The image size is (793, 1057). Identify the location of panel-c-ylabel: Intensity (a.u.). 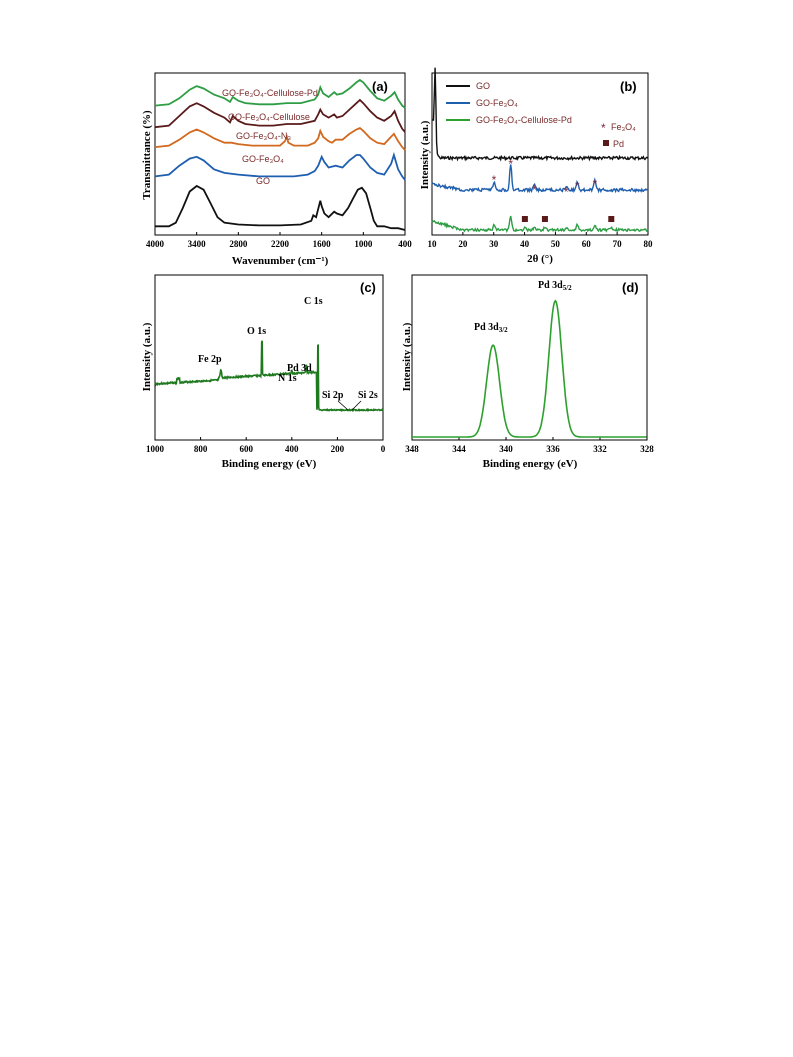
(147, 356).